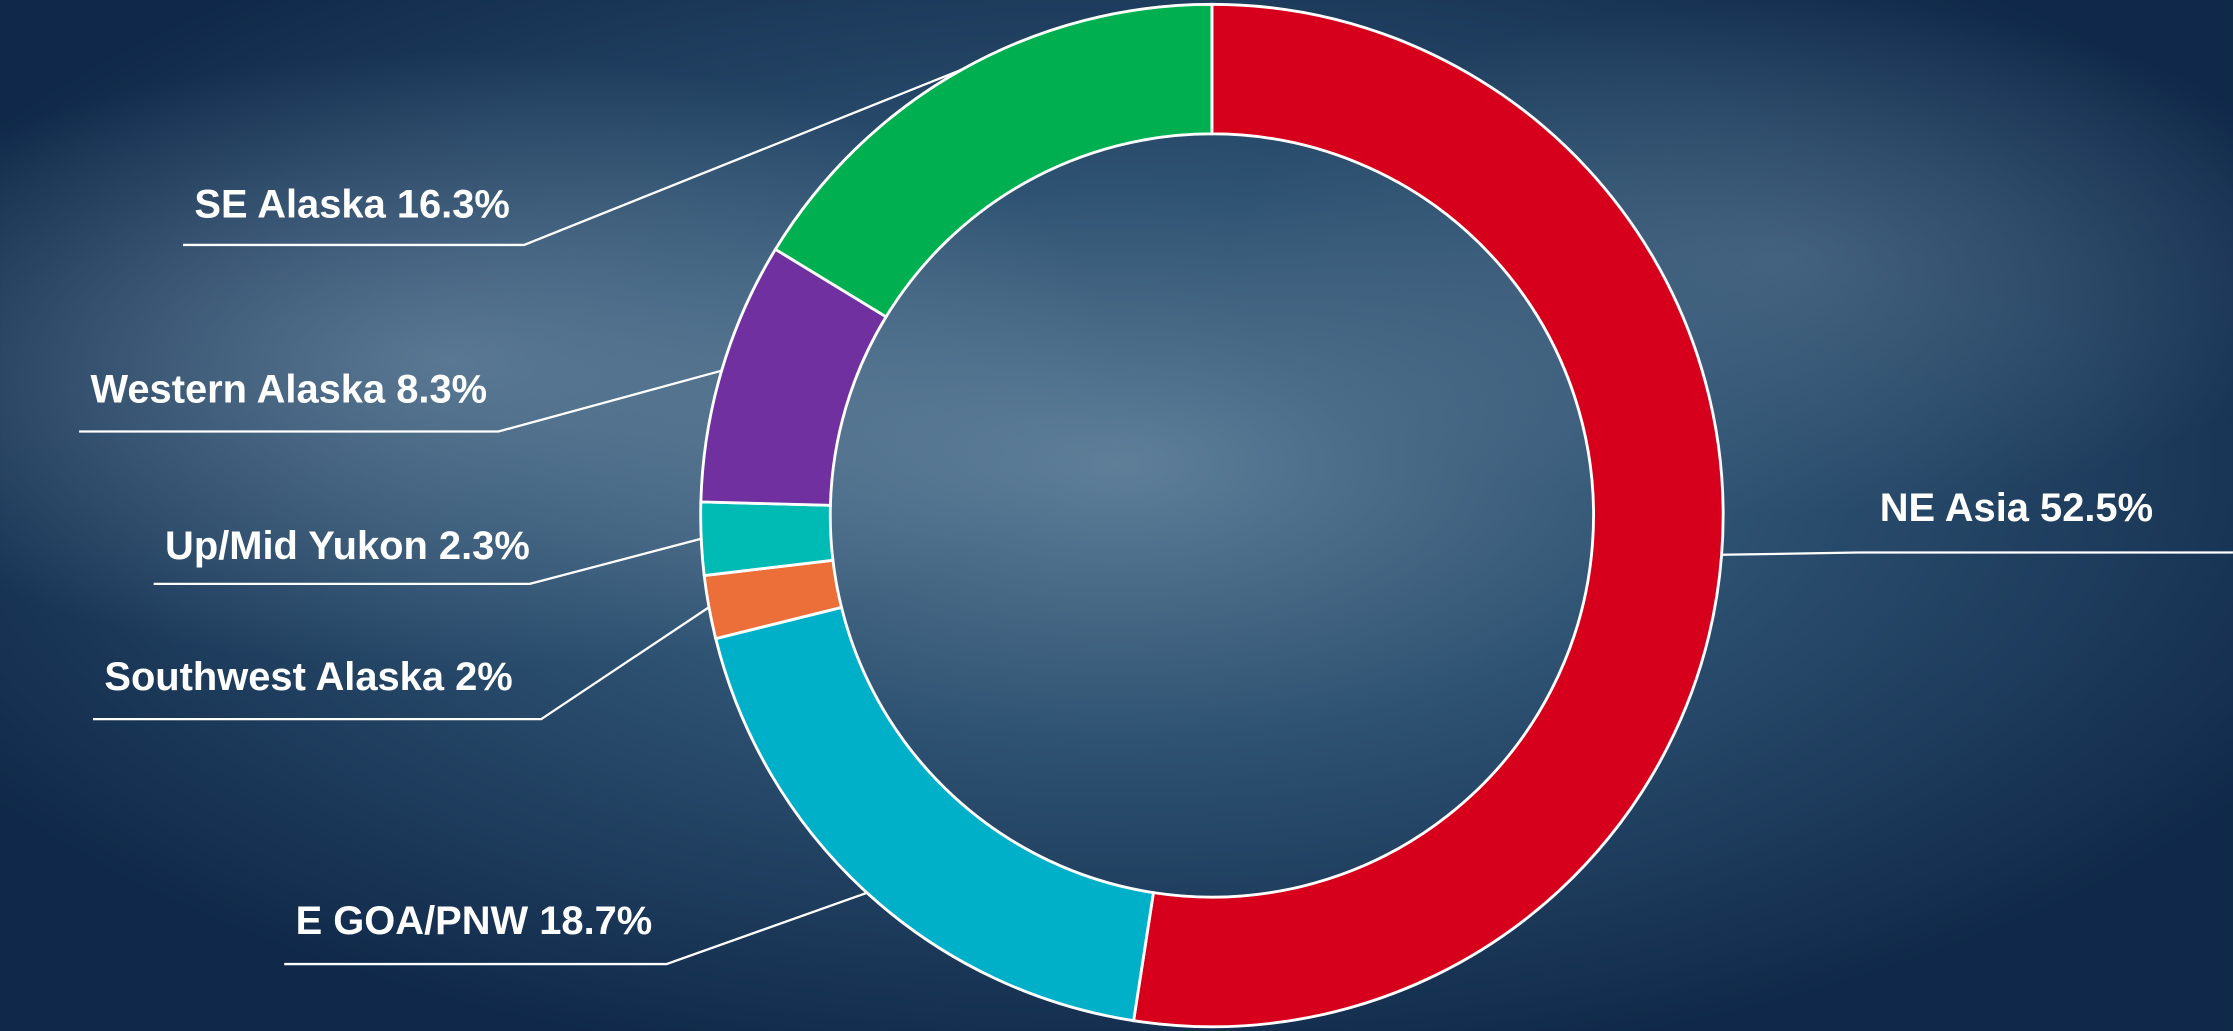 The image size is (2233, 1031). What do you see at coordinates (274, 677) in the screenshot?
I see `label-name: Southwest Alaska` at bounding box center [274, 677].